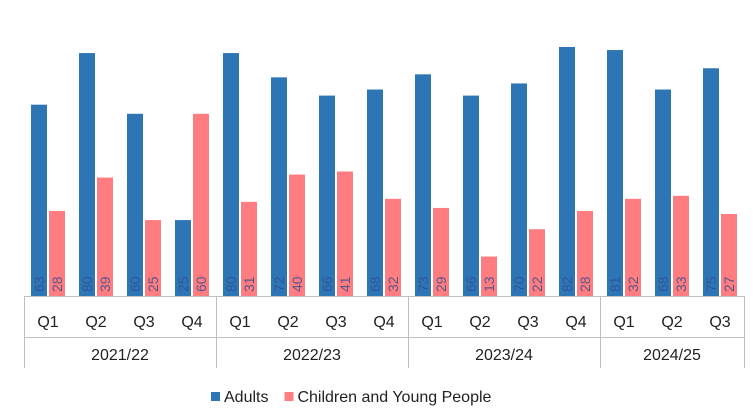 The image size is (756, 411). I want to click on data-label-adults-9: 73, so click(423, 284).